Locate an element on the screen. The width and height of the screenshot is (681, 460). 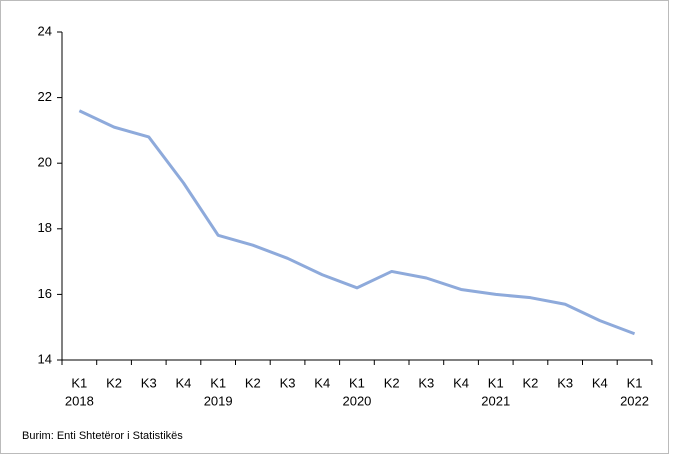
y-tick-label: 16 is located at coordinates (45, 293).